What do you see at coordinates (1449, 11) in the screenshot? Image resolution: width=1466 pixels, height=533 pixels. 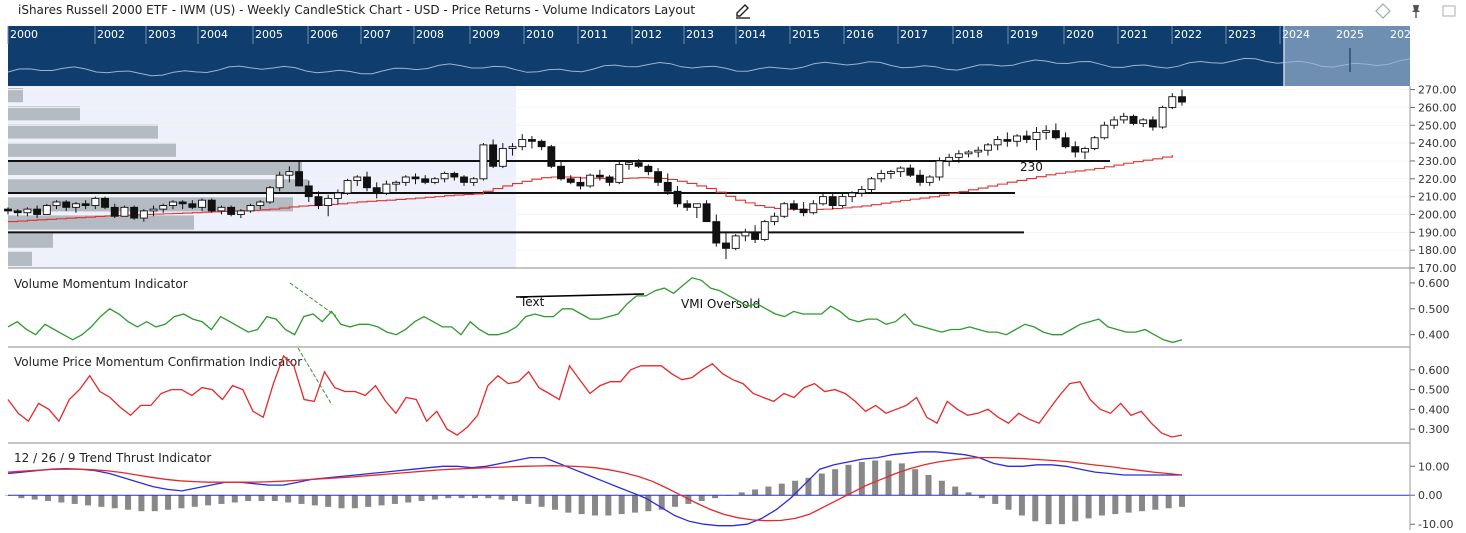 I see `window-icon` at bounding box center [1449, 11].